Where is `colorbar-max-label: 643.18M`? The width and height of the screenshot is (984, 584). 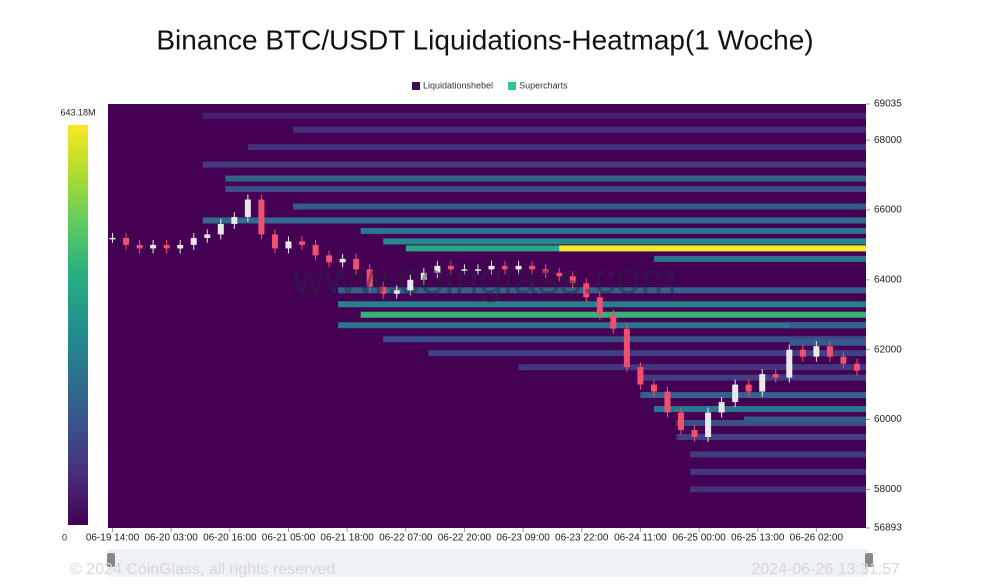
colorbar-max-label: 643.18M is located at coordinates (77, 112).